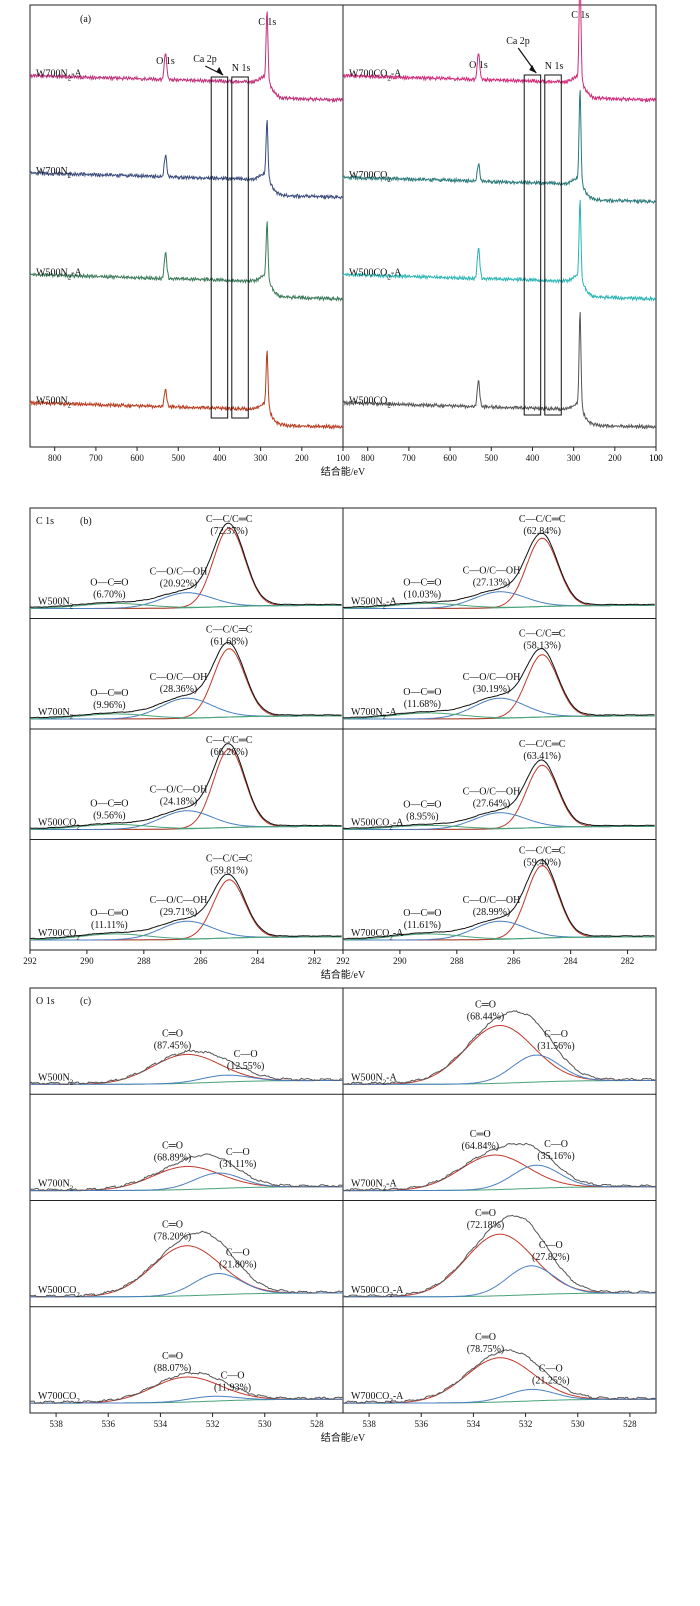  Describe the element at coordinates (229, 871) in the screenshot. I see `fit-component-percent: (59.81%)` at that location.